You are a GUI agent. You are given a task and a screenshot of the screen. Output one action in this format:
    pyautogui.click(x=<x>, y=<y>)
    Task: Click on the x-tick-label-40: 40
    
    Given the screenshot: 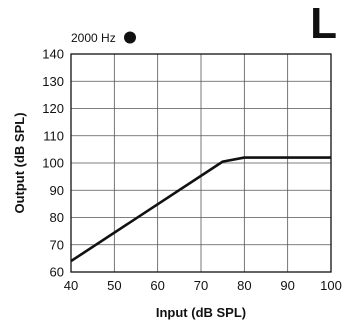 What is the action you would take?
    pyautogui.click(x=71, y=285)
    